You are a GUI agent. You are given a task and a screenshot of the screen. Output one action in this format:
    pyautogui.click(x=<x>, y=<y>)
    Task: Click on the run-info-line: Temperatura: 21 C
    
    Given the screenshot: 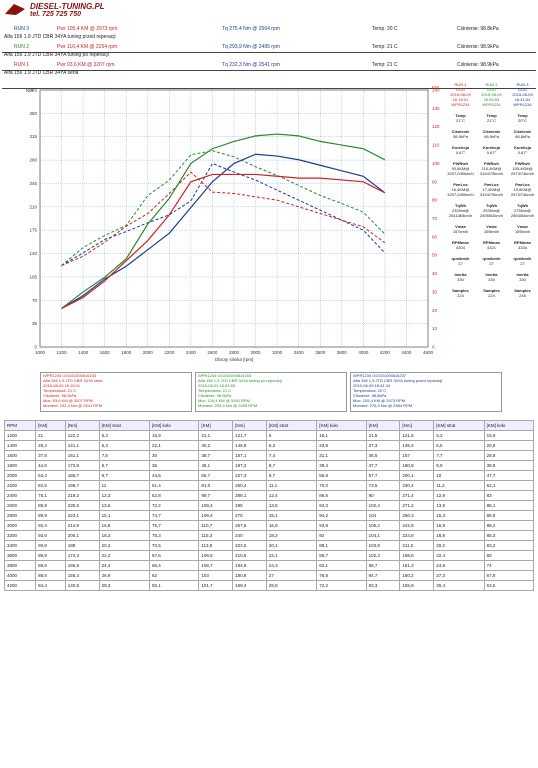 What is the action you would take?
    pyautogui.click(x=215, y=390)
    